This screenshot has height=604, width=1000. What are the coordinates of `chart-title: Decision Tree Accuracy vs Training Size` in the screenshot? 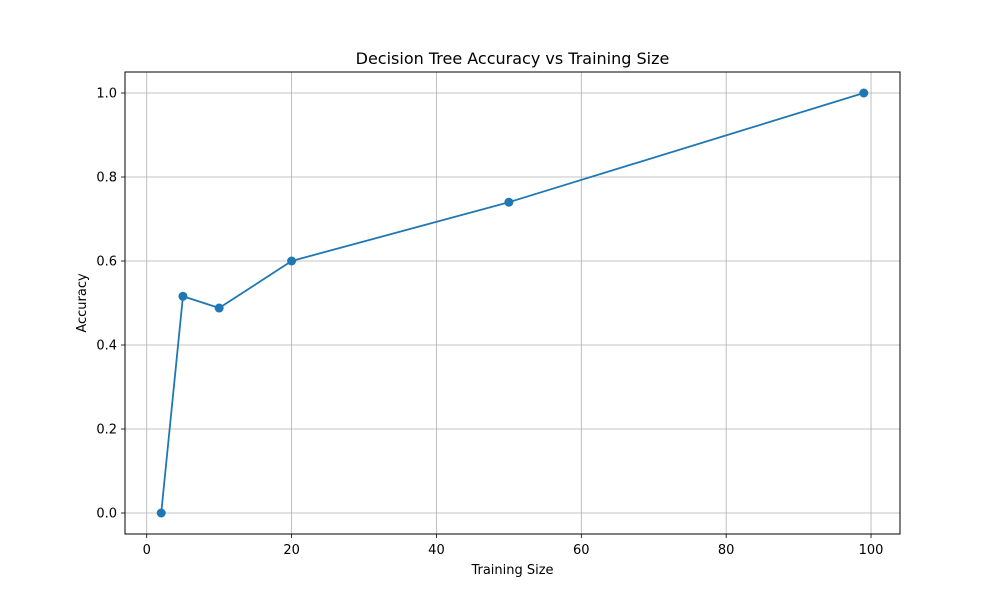 It's located at (513, 58).